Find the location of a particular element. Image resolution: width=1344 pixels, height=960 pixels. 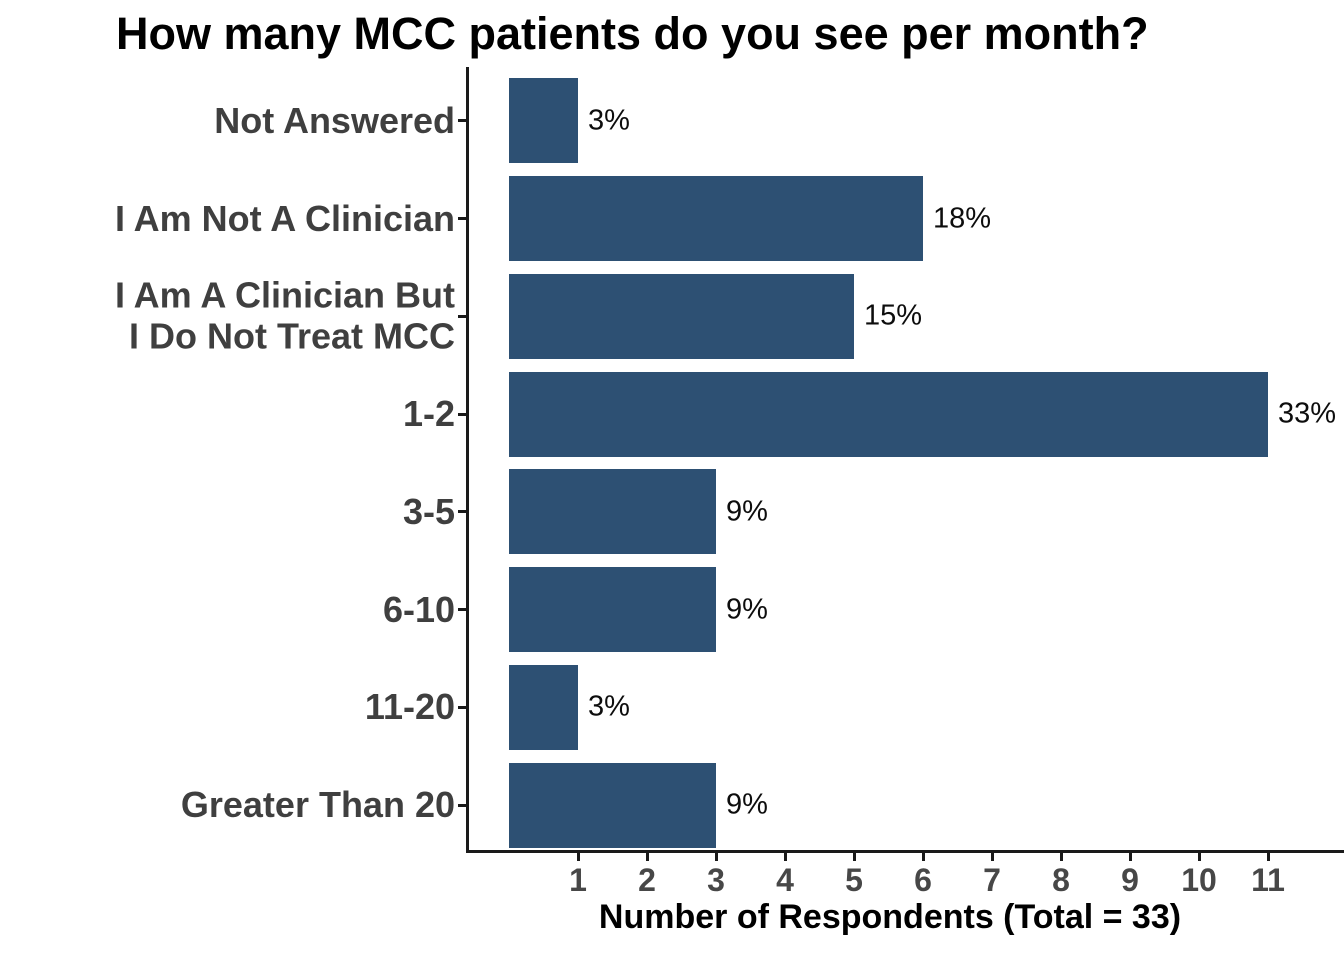

x-axis-tick-label: 7 is located at coordinates (992, 880).